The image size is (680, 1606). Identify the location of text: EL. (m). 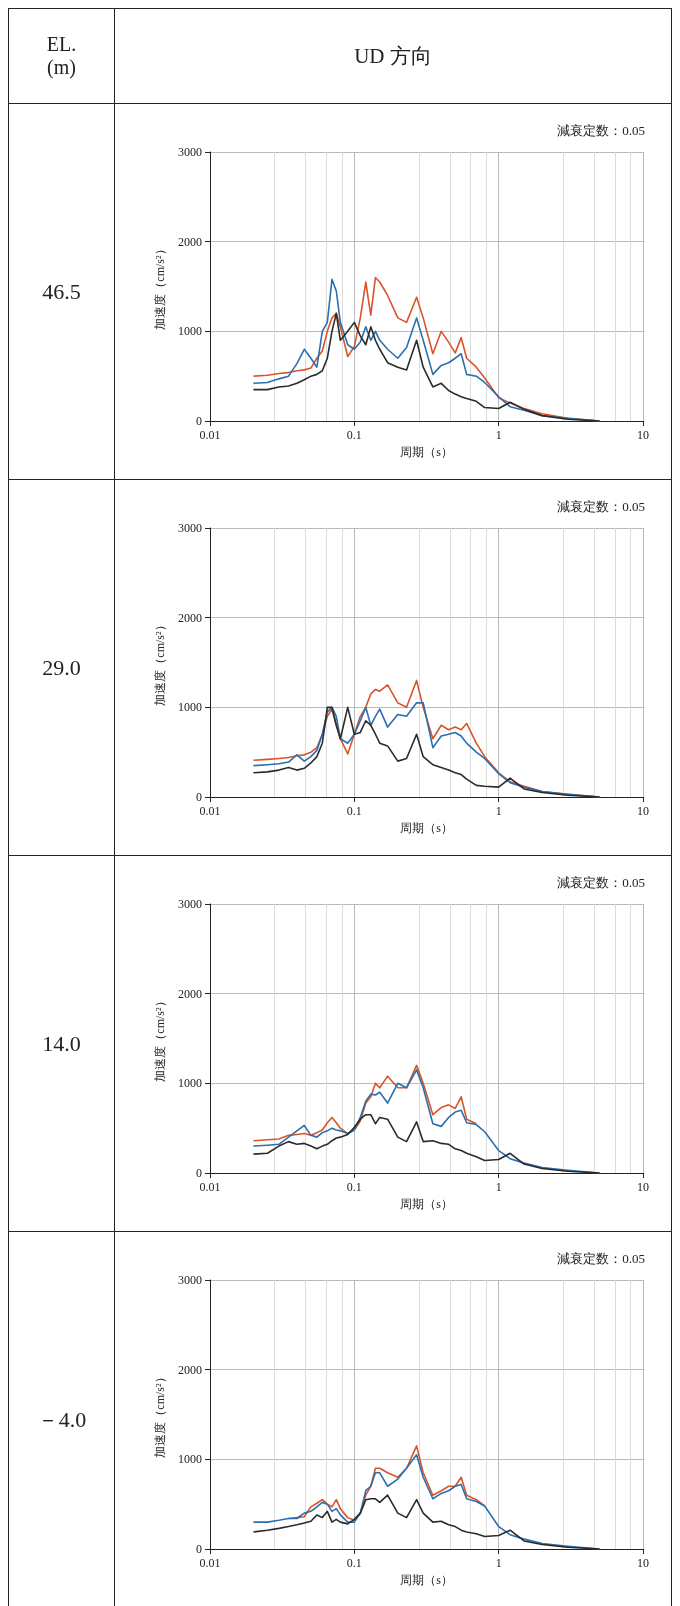
(62, 56).